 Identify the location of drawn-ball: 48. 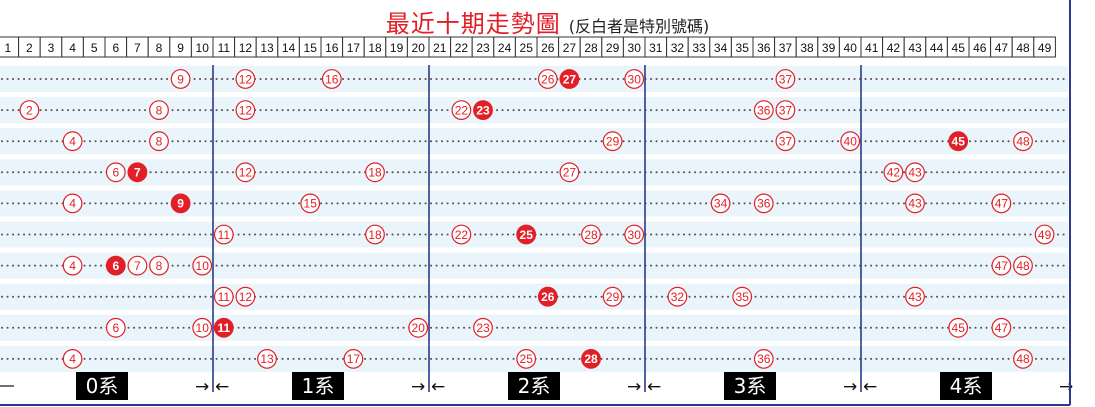
(1023, 265).